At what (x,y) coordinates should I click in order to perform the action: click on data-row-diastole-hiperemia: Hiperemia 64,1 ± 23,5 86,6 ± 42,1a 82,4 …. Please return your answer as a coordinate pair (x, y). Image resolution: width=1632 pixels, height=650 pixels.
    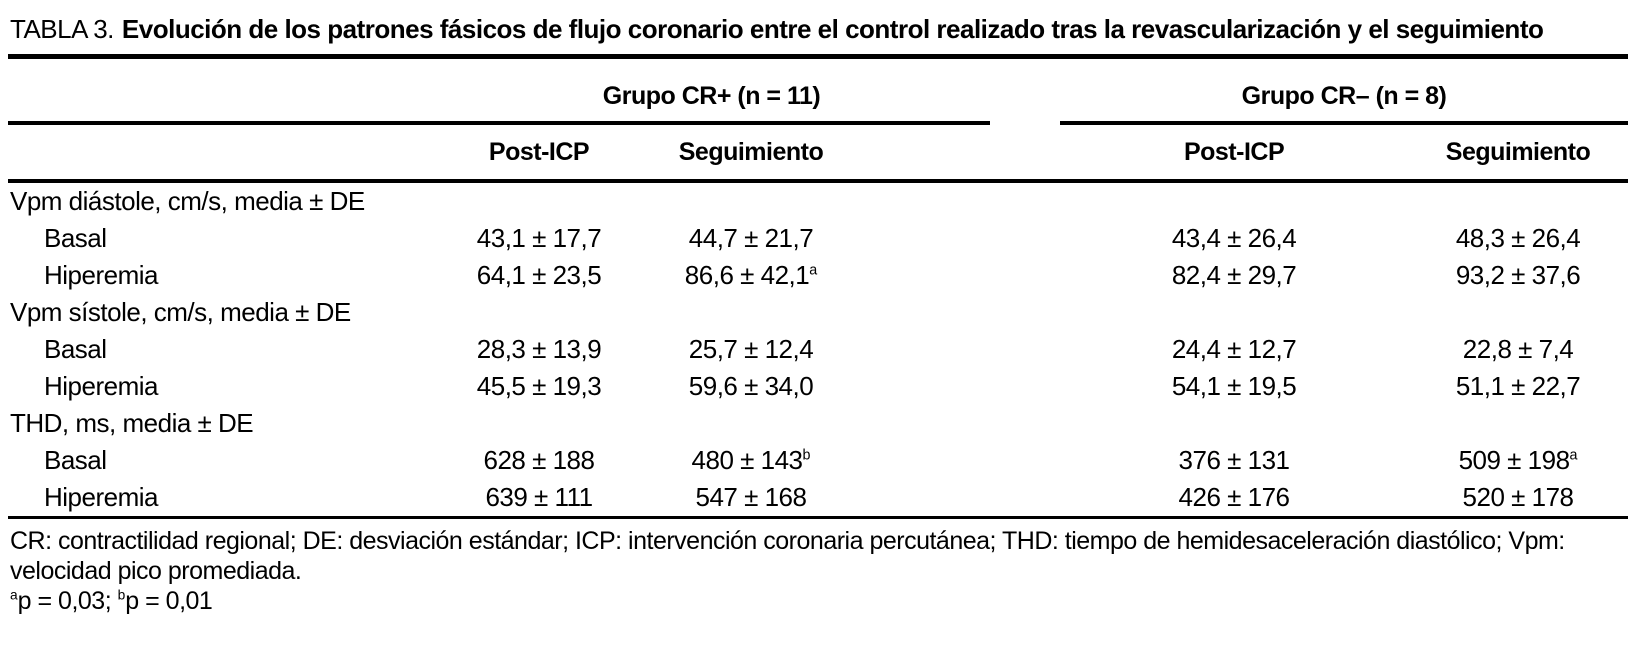
    Looking at the image, I should click on (818, 275).